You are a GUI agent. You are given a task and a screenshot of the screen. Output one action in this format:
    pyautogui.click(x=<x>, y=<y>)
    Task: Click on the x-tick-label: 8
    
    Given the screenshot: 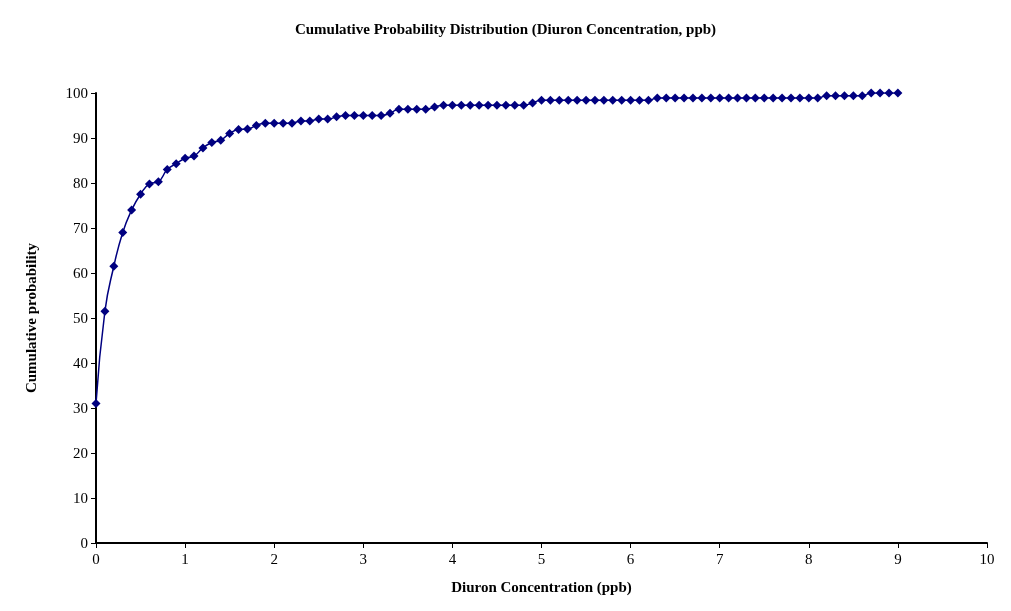 What is the action you would take?
    pyautogui.click(x=809, y=558)
    